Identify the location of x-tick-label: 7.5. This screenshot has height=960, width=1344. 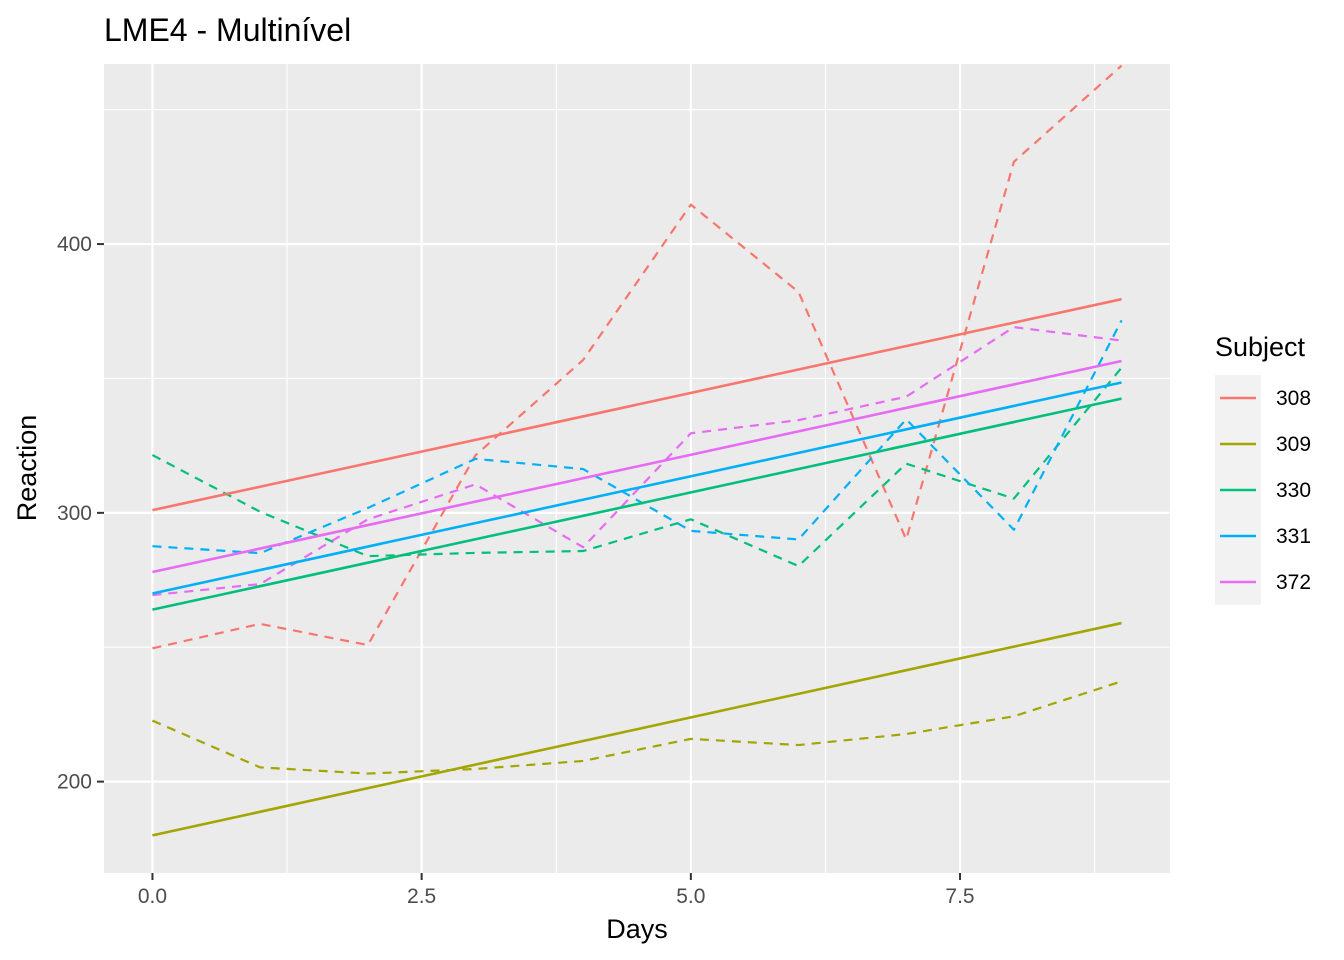
(959, 896).